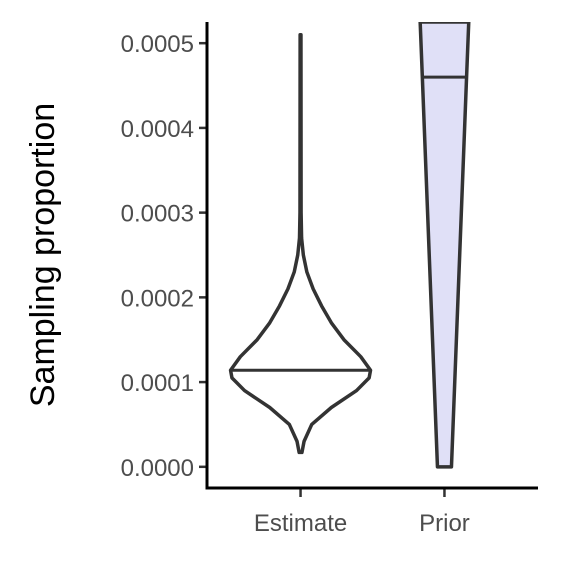  I want to click on y-tick-label: 0.0004, so click(157, 129).